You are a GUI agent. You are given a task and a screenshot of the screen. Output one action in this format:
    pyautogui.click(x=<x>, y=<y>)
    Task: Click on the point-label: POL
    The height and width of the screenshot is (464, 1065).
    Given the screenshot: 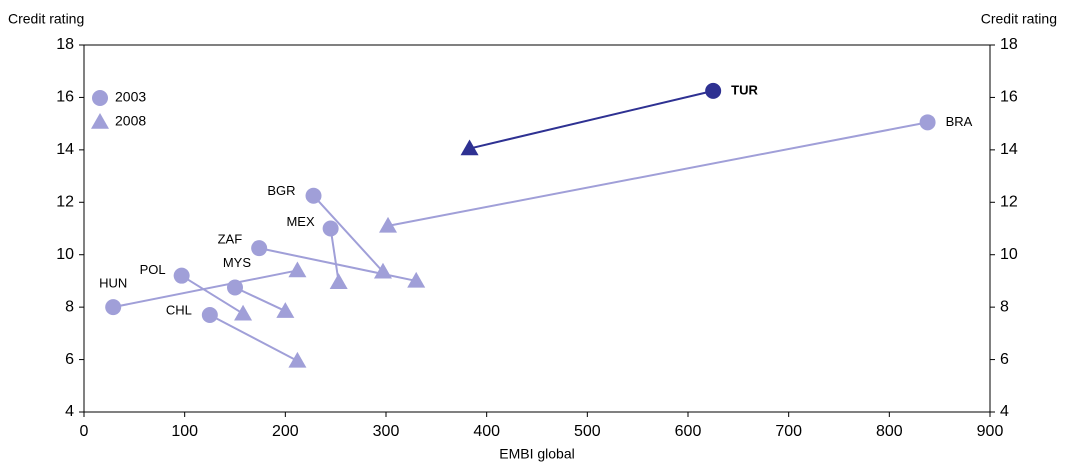 What is the action you would take?
    pyautogui.click(x=153, y=269)
    